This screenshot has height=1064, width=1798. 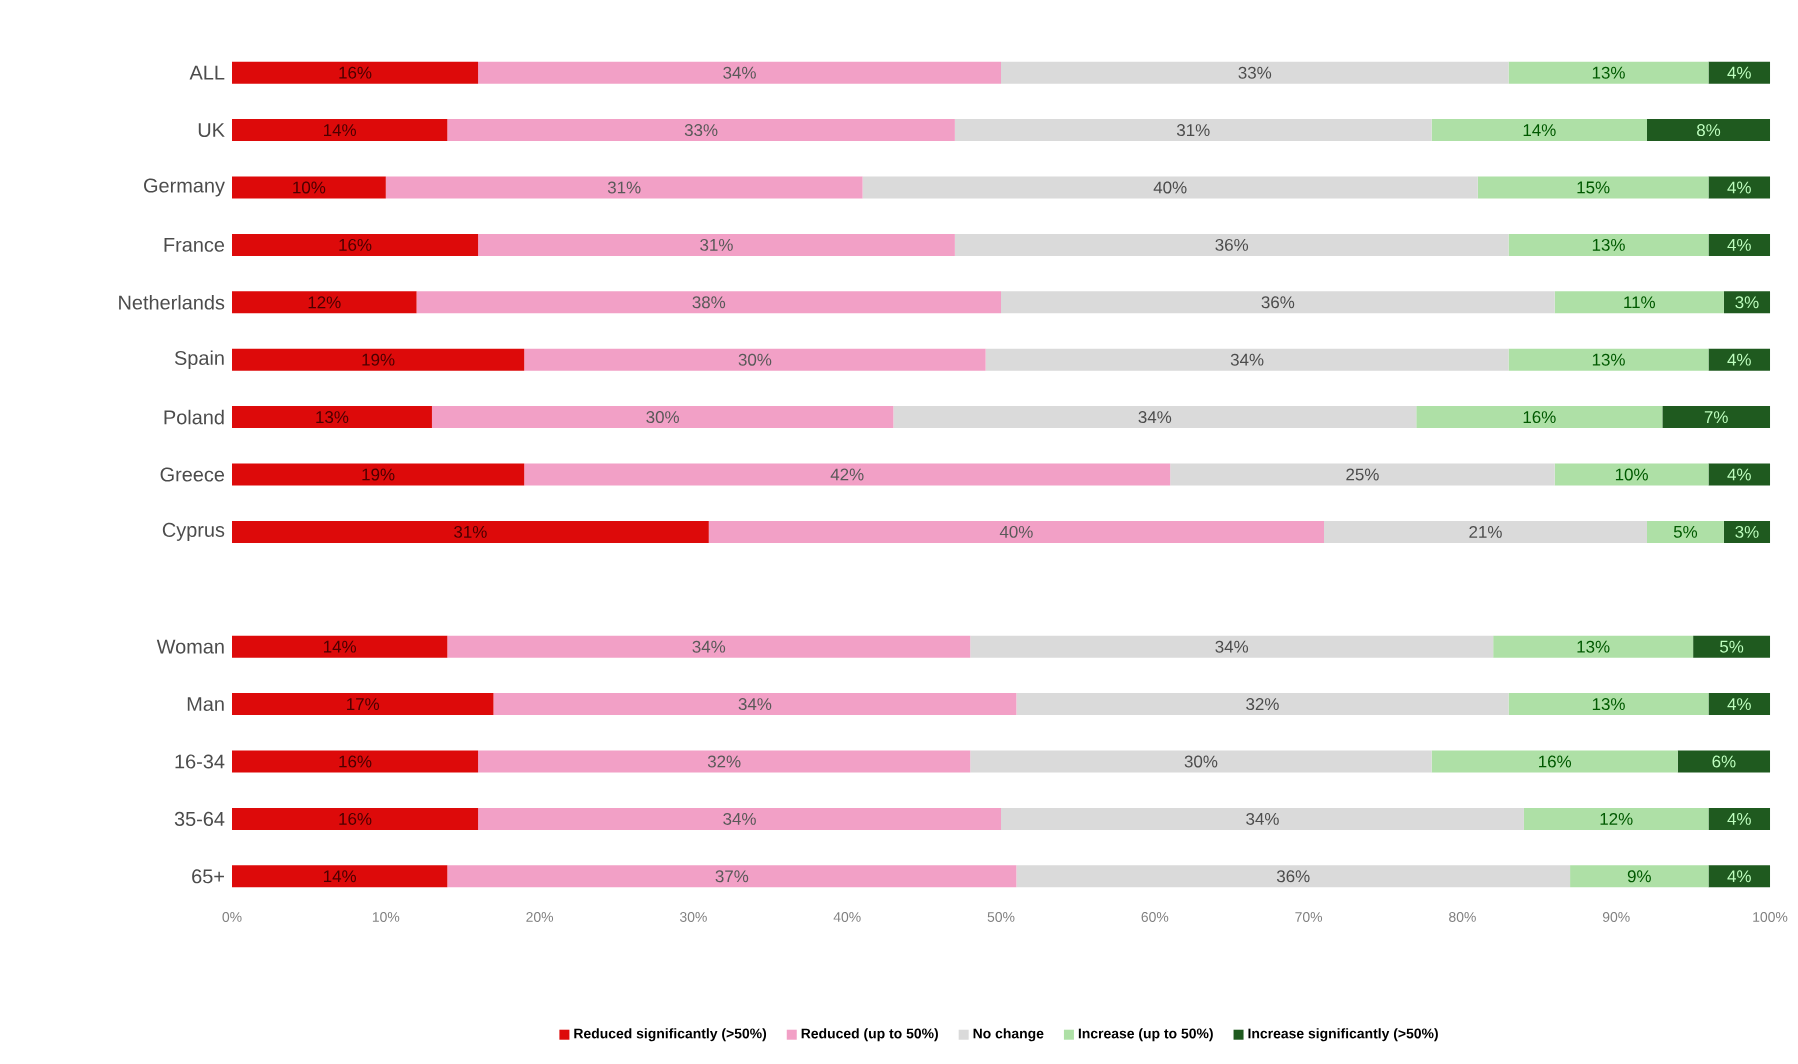 I want to click on data-label: 25%, so click(x=1362, y=474).